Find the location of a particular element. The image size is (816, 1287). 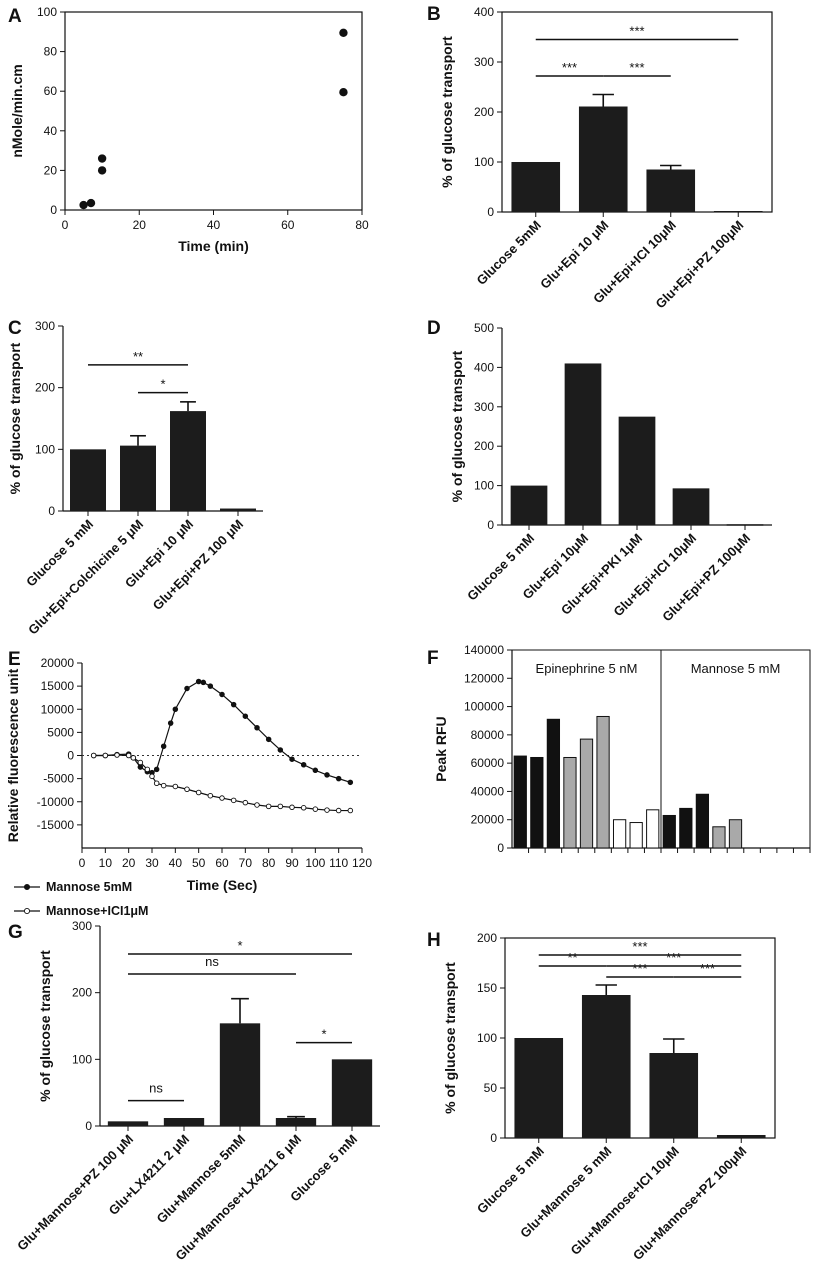

y-tick-label: 100 is located at coordinates (484, 162).